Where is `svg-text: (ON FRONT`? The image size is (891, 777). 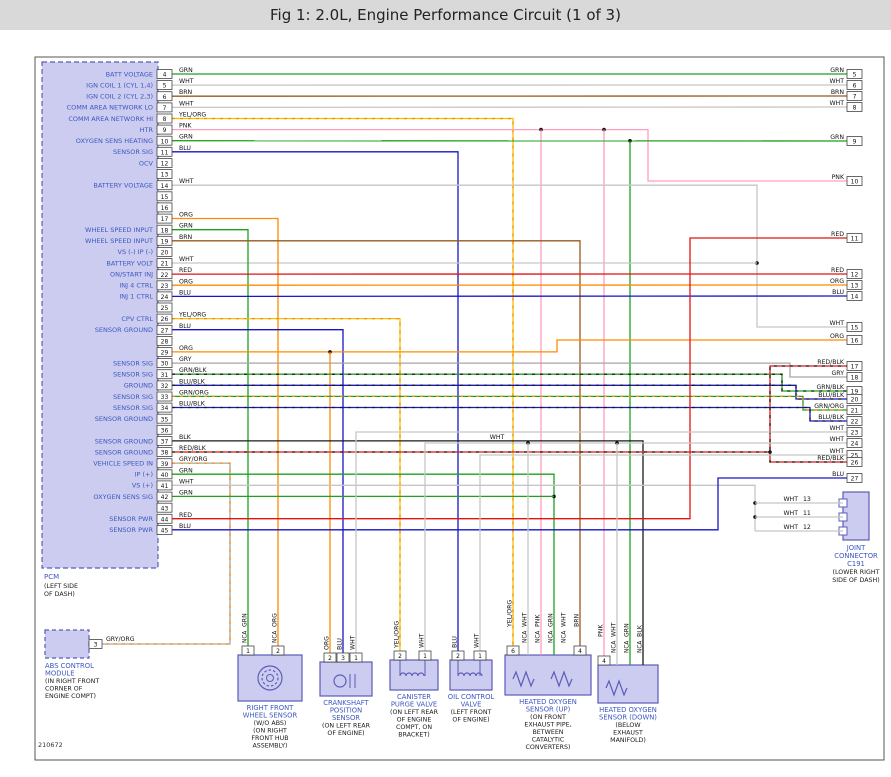 svg-text: (ON FRONT is located at coordinates (548, 717).